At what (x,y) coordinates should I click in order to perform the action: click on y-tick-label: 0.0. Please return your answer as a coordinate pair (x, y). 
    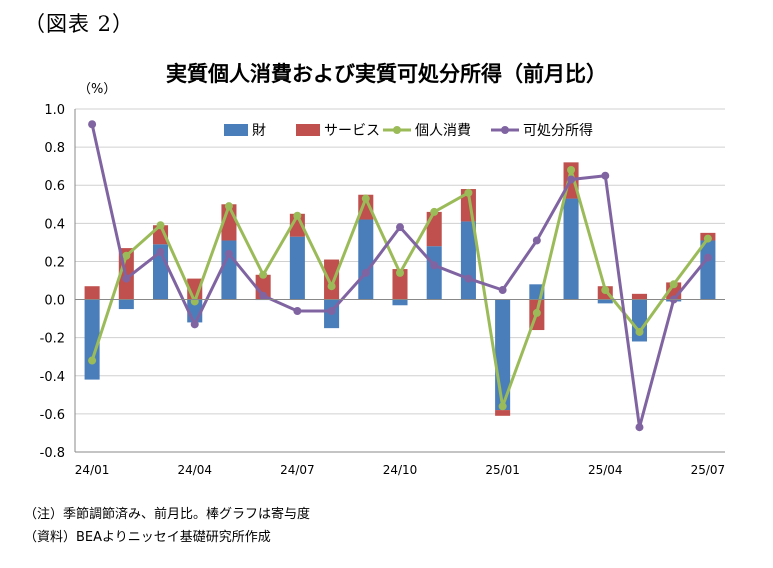
    Looking at the image, I should click on (54, 301).